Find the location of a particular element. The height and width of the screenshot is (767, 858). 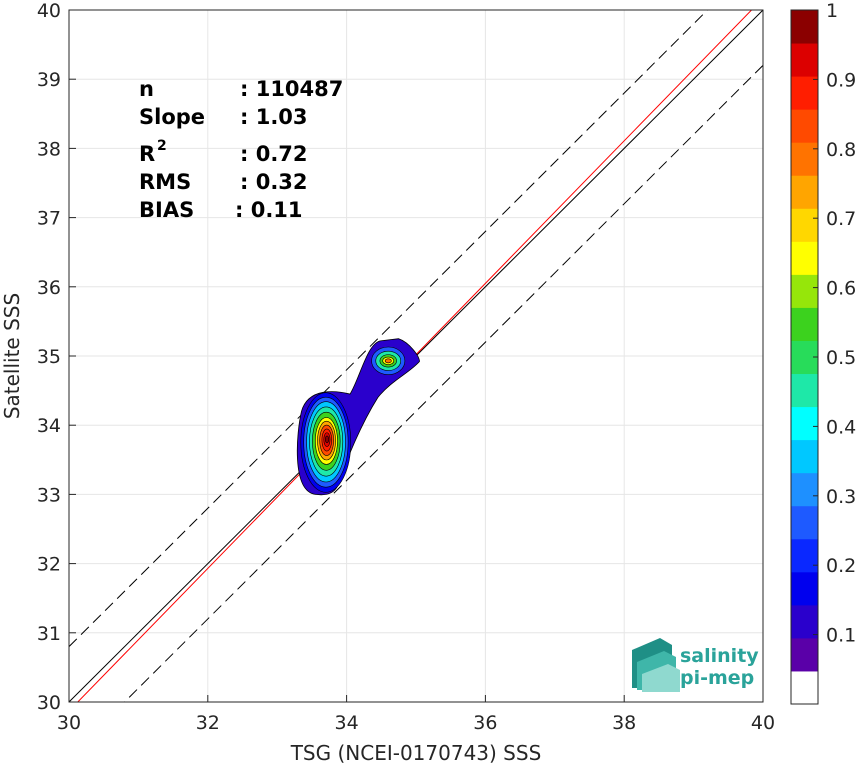

colorbar-tick-label: 0.4 is located at coordinates (841, 427).